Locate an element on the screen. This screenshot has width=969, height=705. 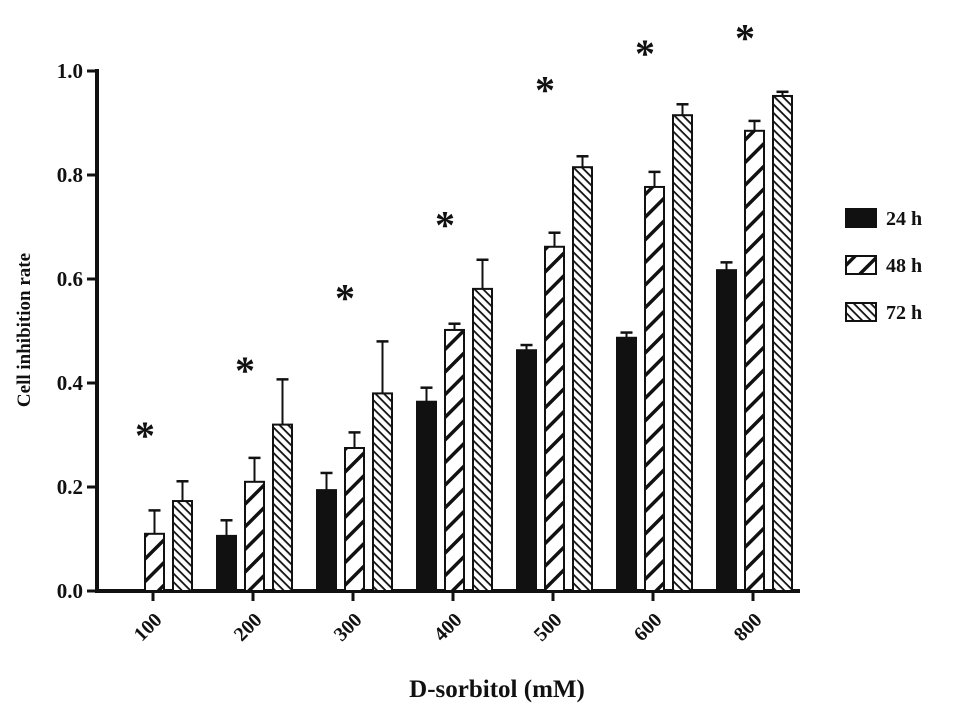
legend-label: 72 h is located at coordinates (904, 313).